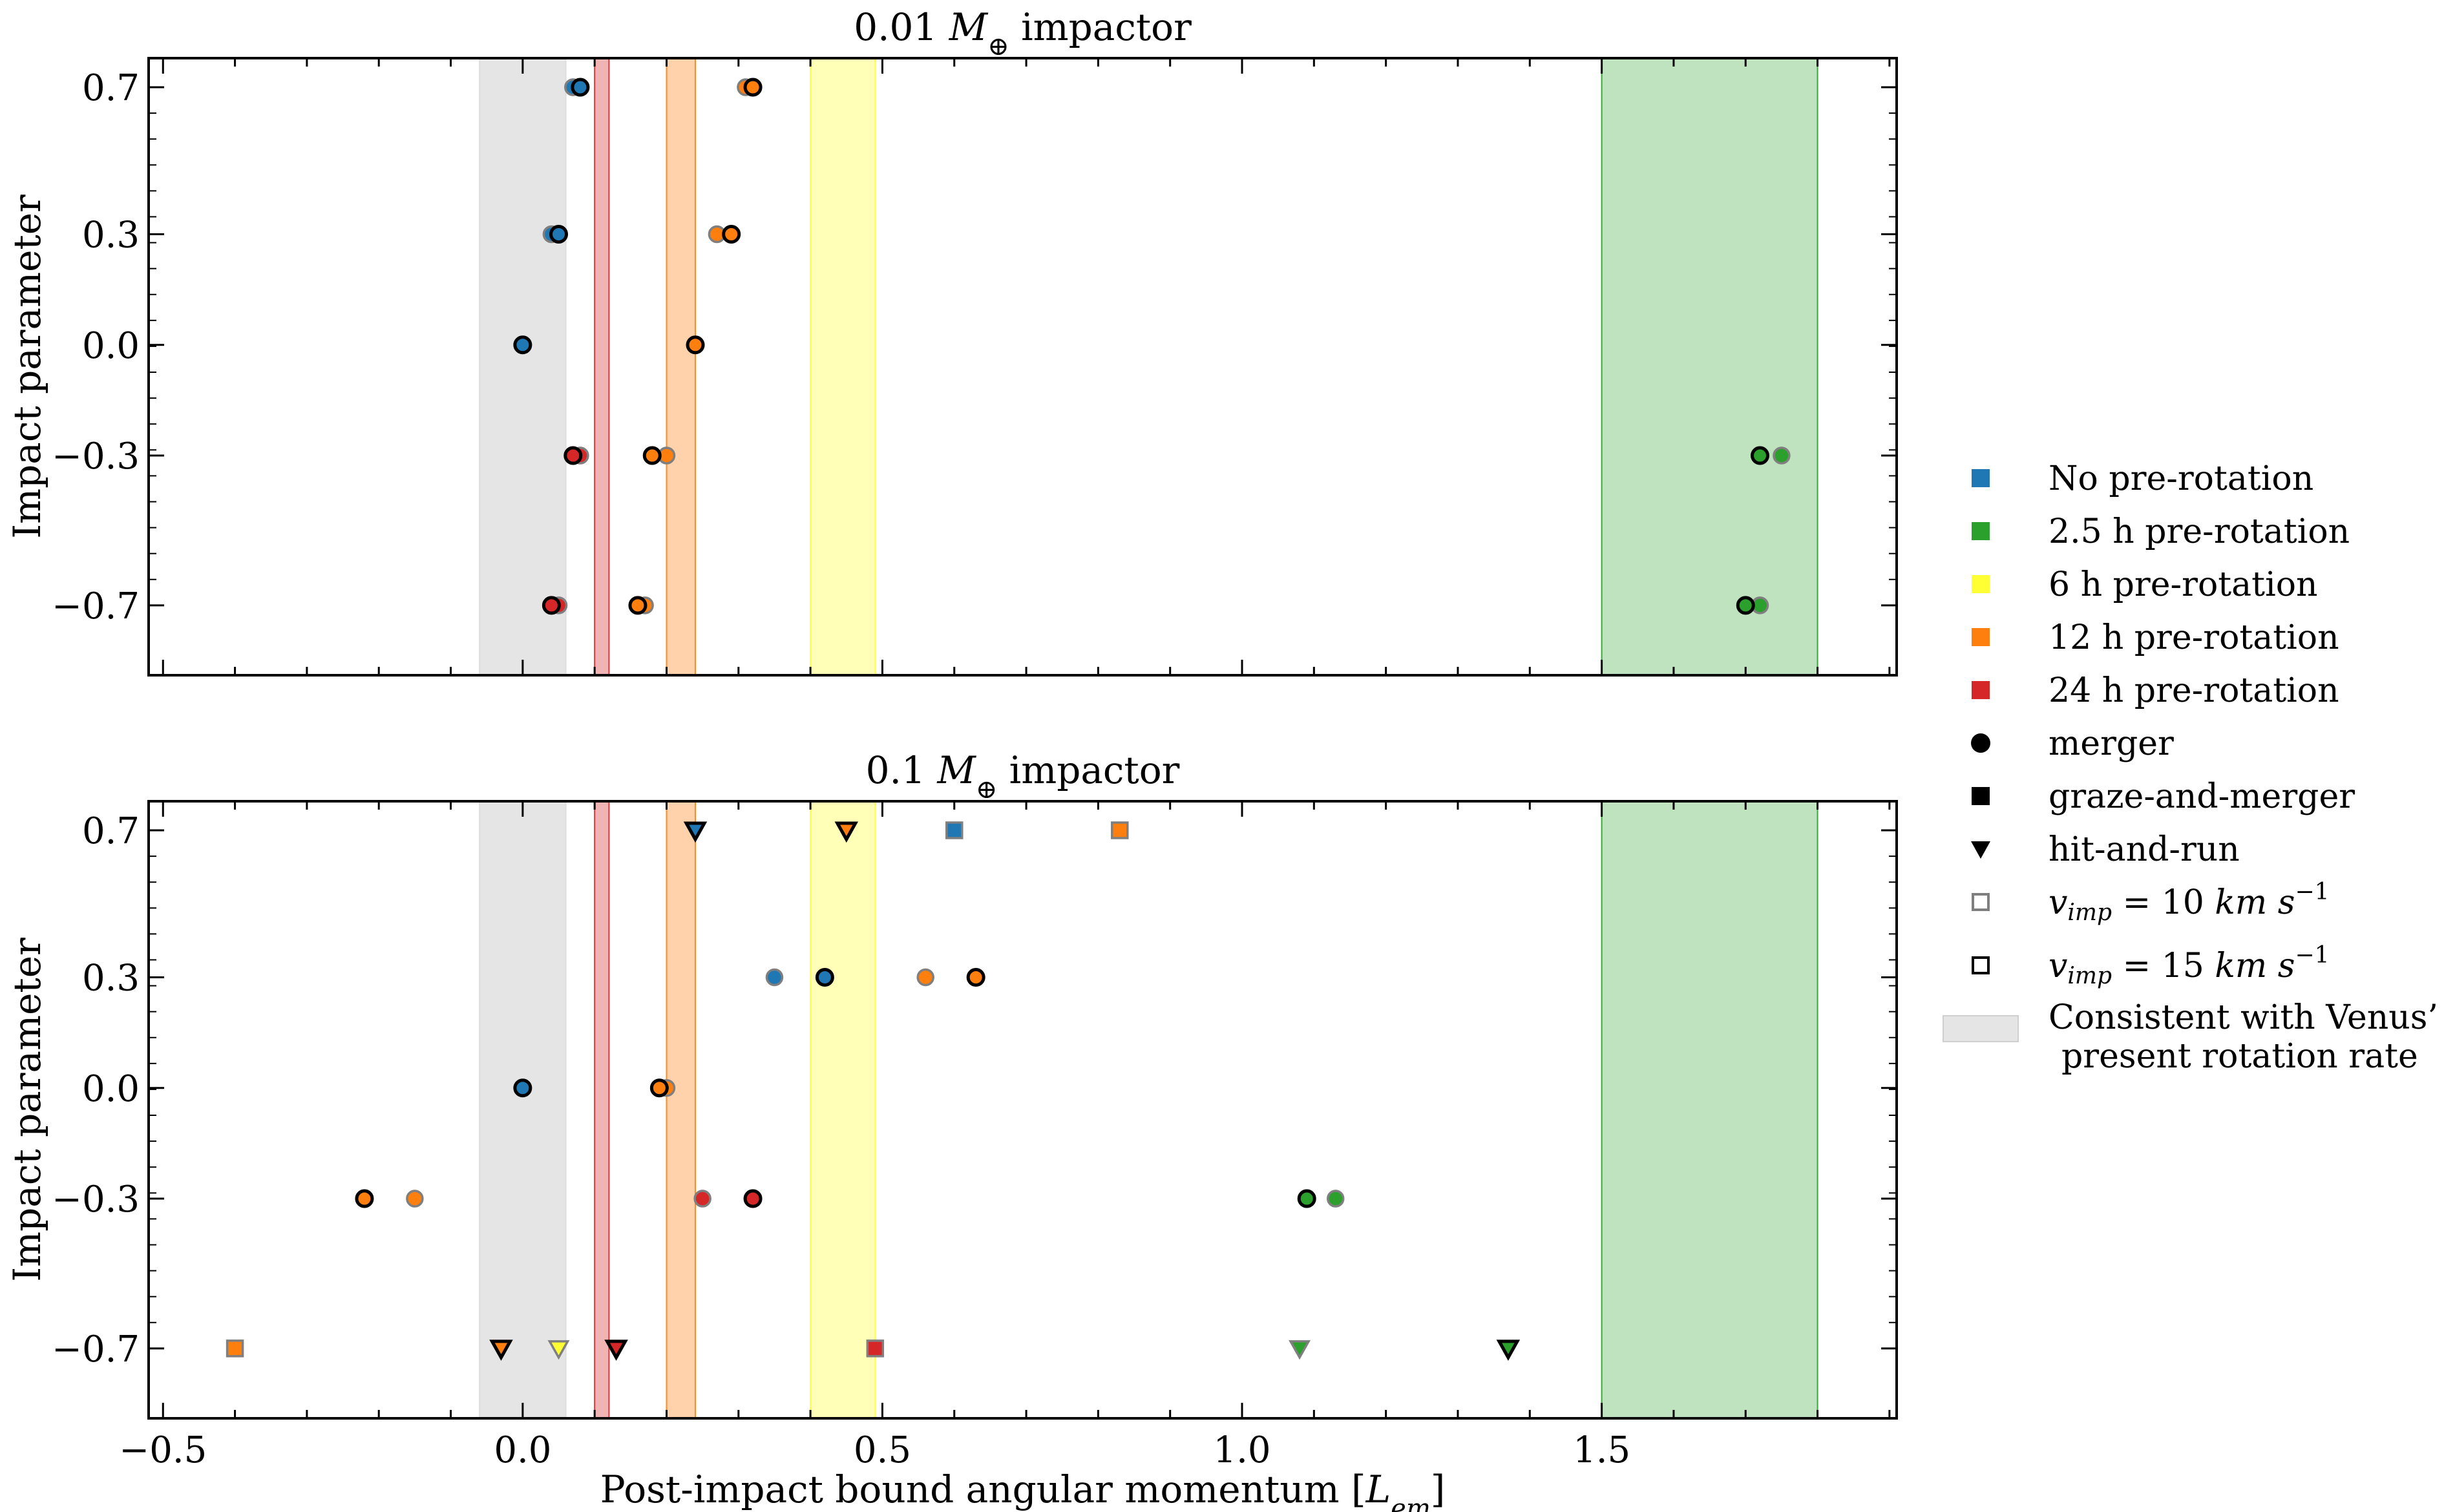 This screenshot has height=1512, width=2444. Describe the element at coordinates (1981, 690) in the screenshot. I see `legend-swatch-24h` at that location.